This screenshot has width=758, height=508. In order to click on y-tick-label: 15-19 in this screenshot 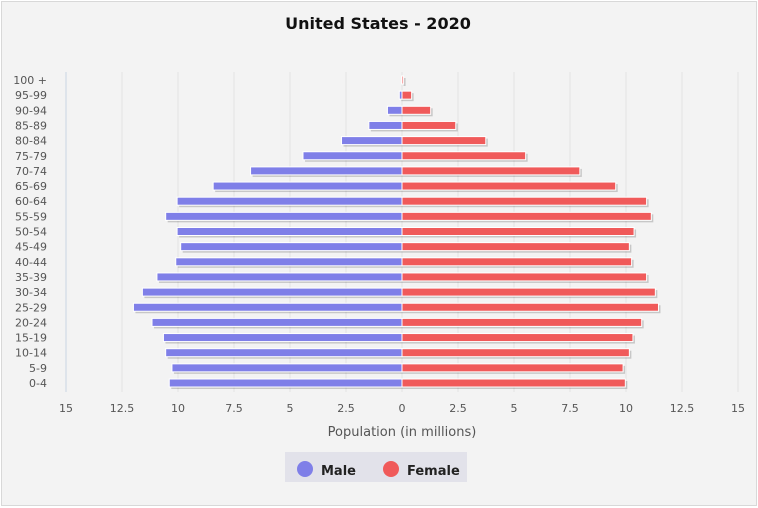, I will do `click(31, 338)`.